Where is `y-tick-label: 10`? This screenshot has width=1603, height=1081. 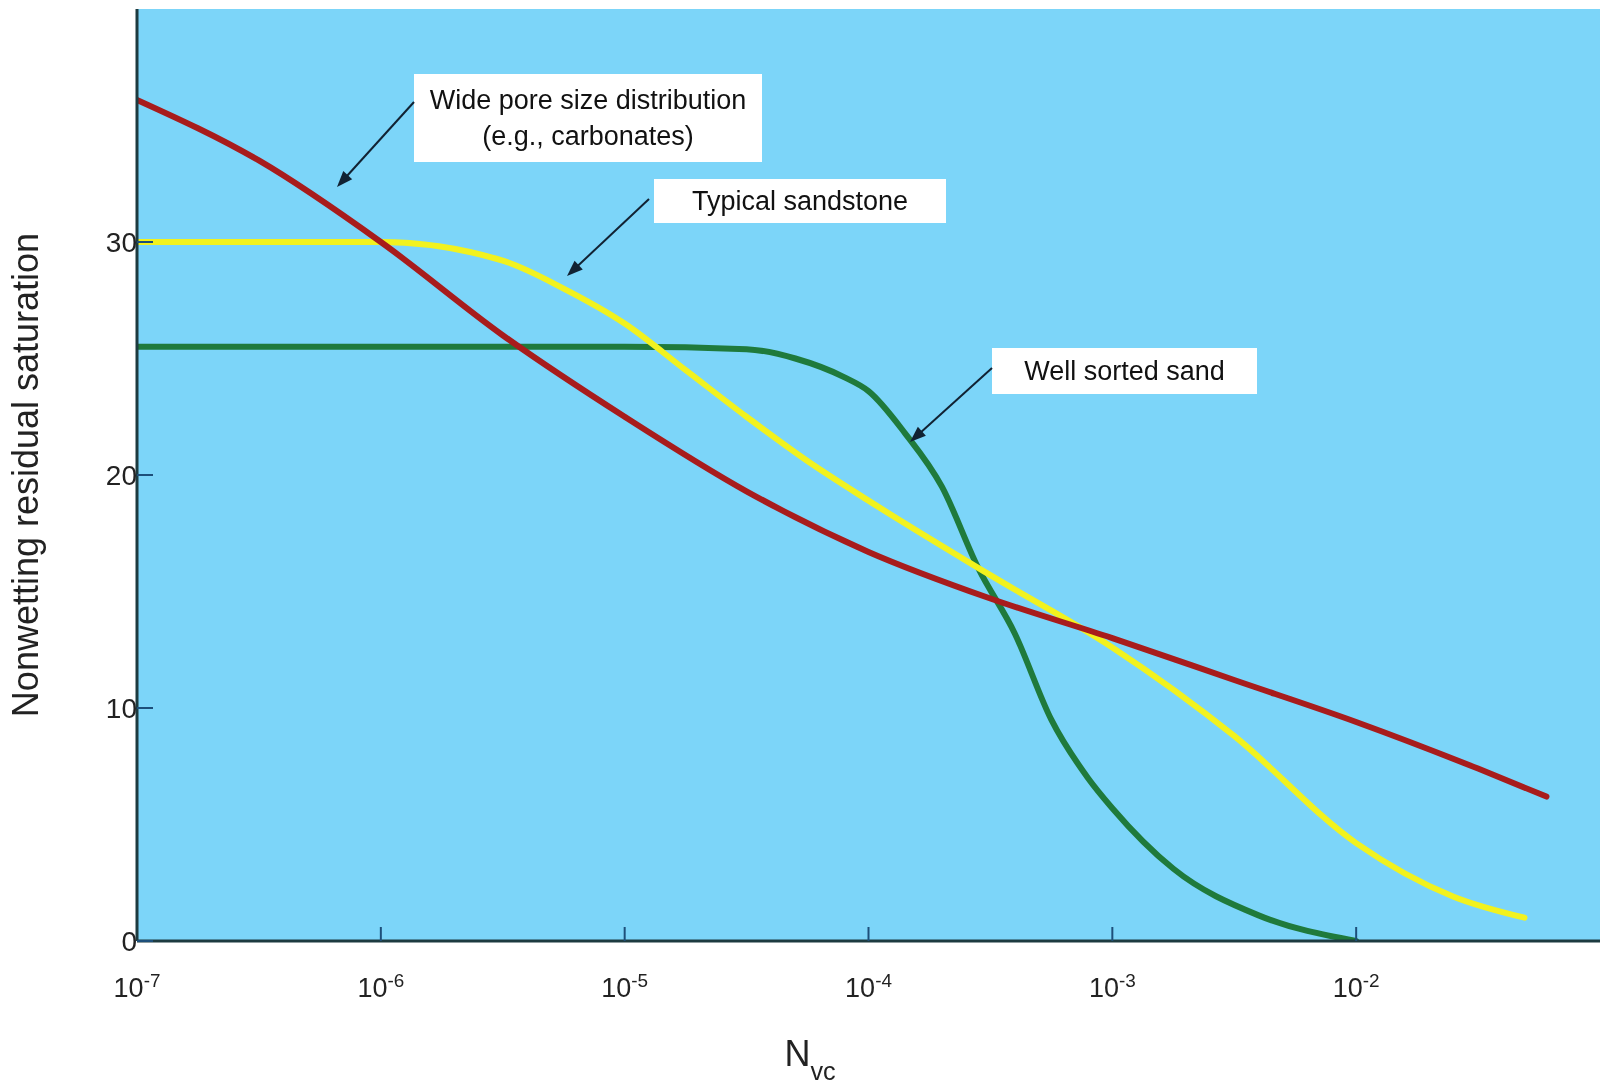 y-tick-label: 10 is located at coordinates (121, 708).